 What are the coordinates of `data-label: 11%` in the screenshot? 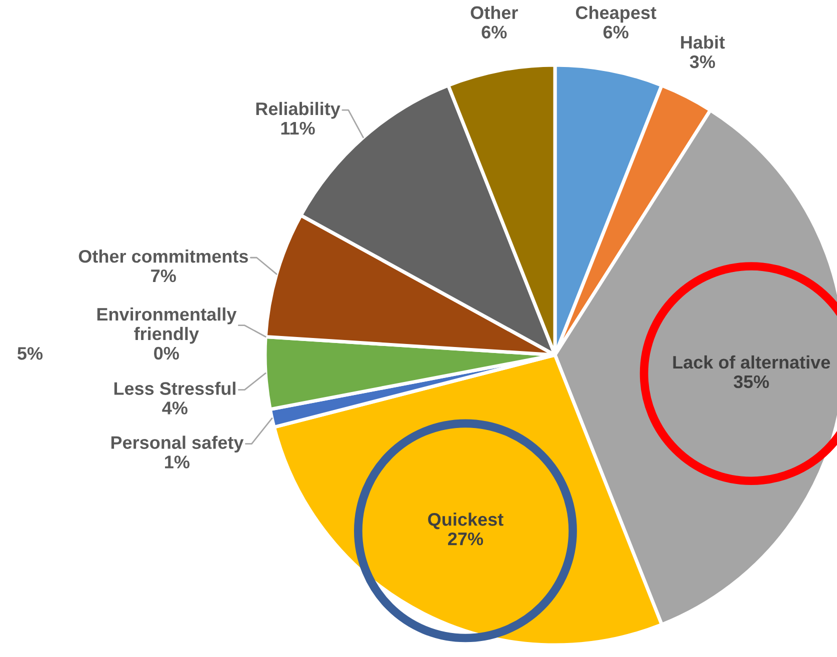 It's located at (298, 128).